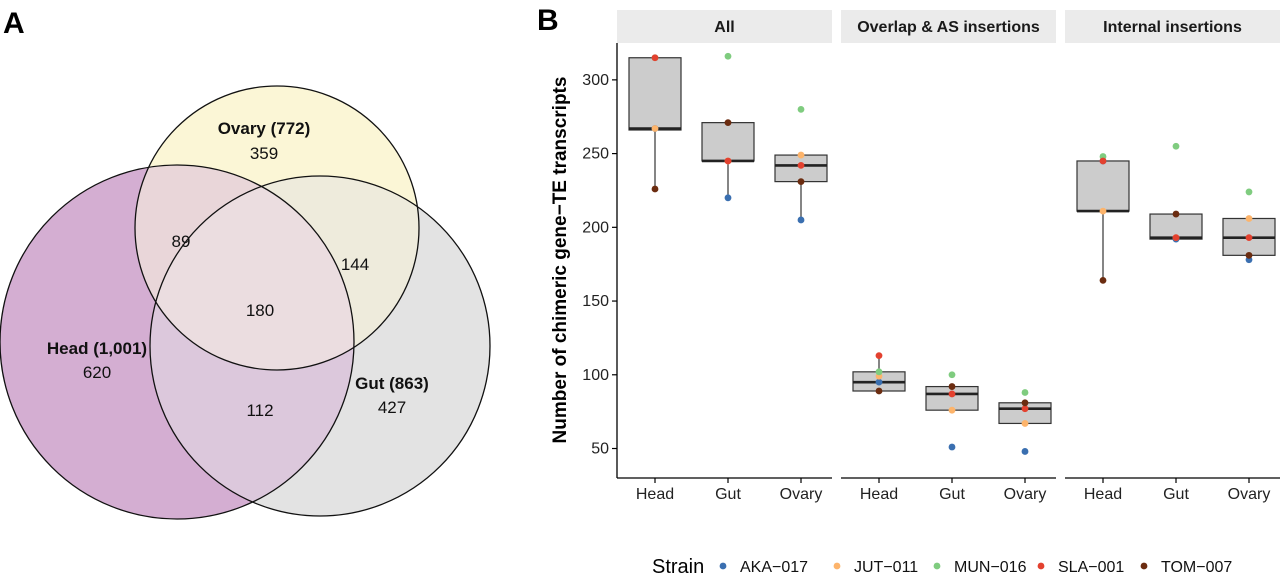 The height and width of the screenshot is (576, 1280). Describe the element at coordinates (264, 153) in the screenshot. I see `ovary-unique-count: 359` at that location.